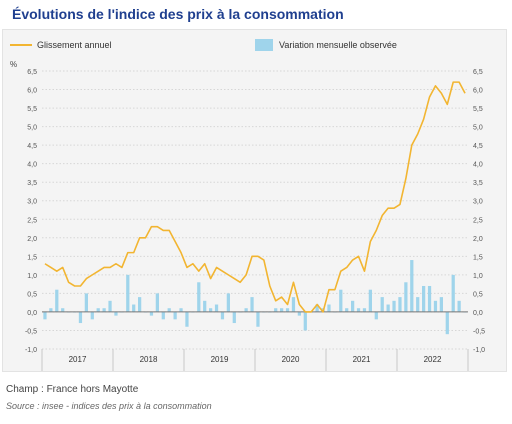  Describe the element at coordinates (478, 183) in the screenshot. I see `y-tick-label-right: 3,5` at that location.